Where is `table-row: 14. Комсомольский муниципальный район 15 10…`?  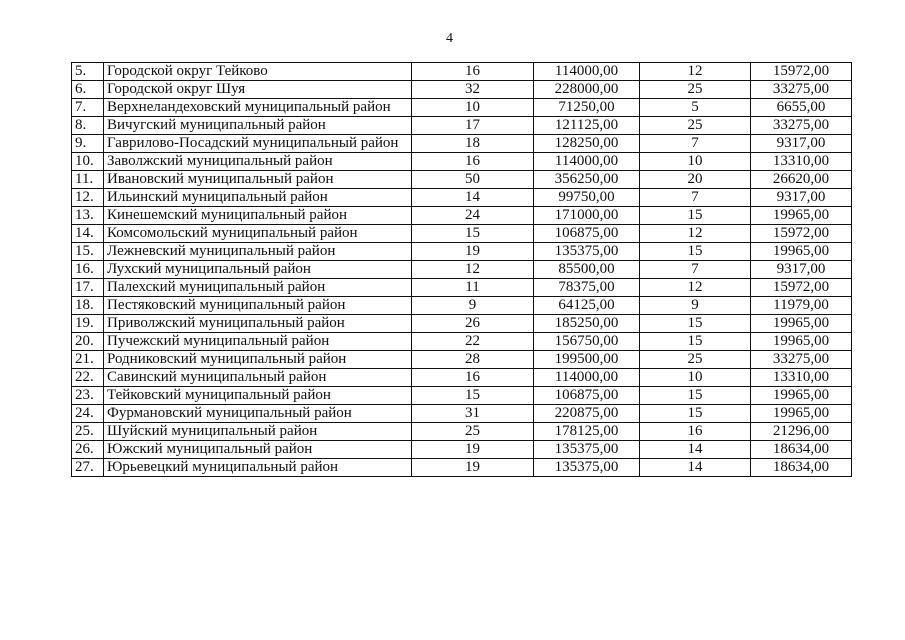 table-row: 14. Комсомольский муниципальный район 15 10… is located at coordinates (461, 233).